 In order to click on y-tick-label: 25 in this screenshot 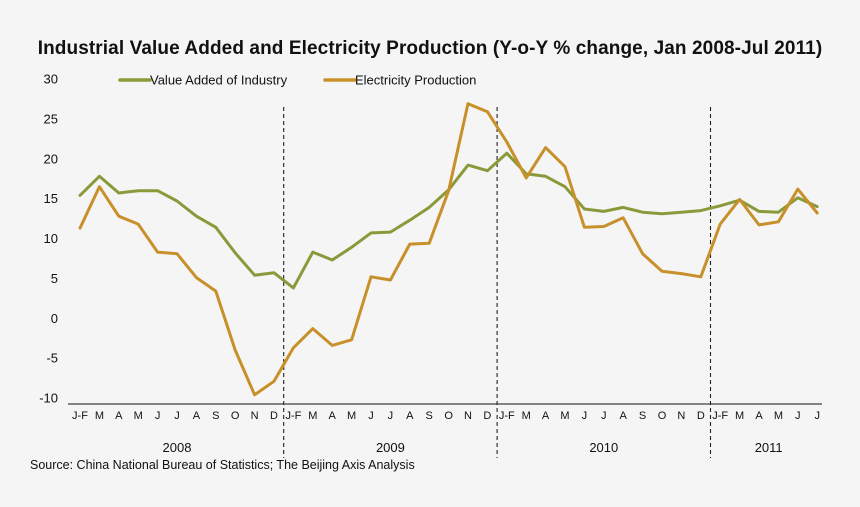, I will do `click(51, 118)`.